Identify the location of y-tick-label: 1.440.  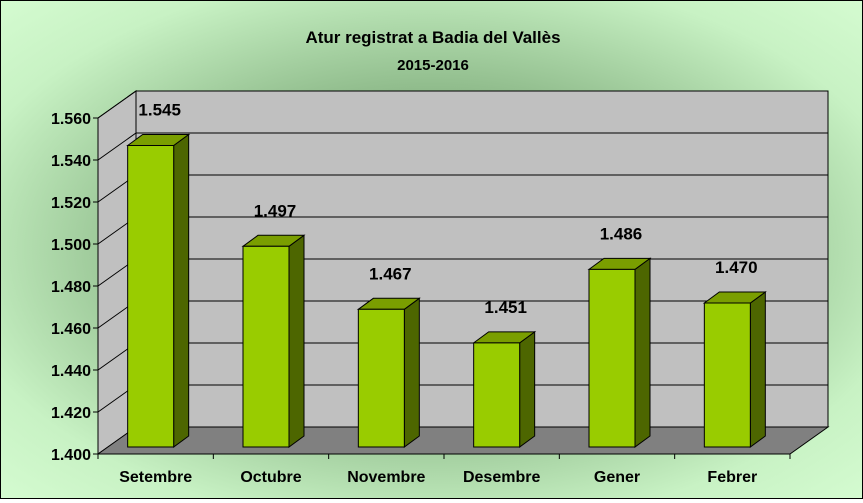
(71, 371).